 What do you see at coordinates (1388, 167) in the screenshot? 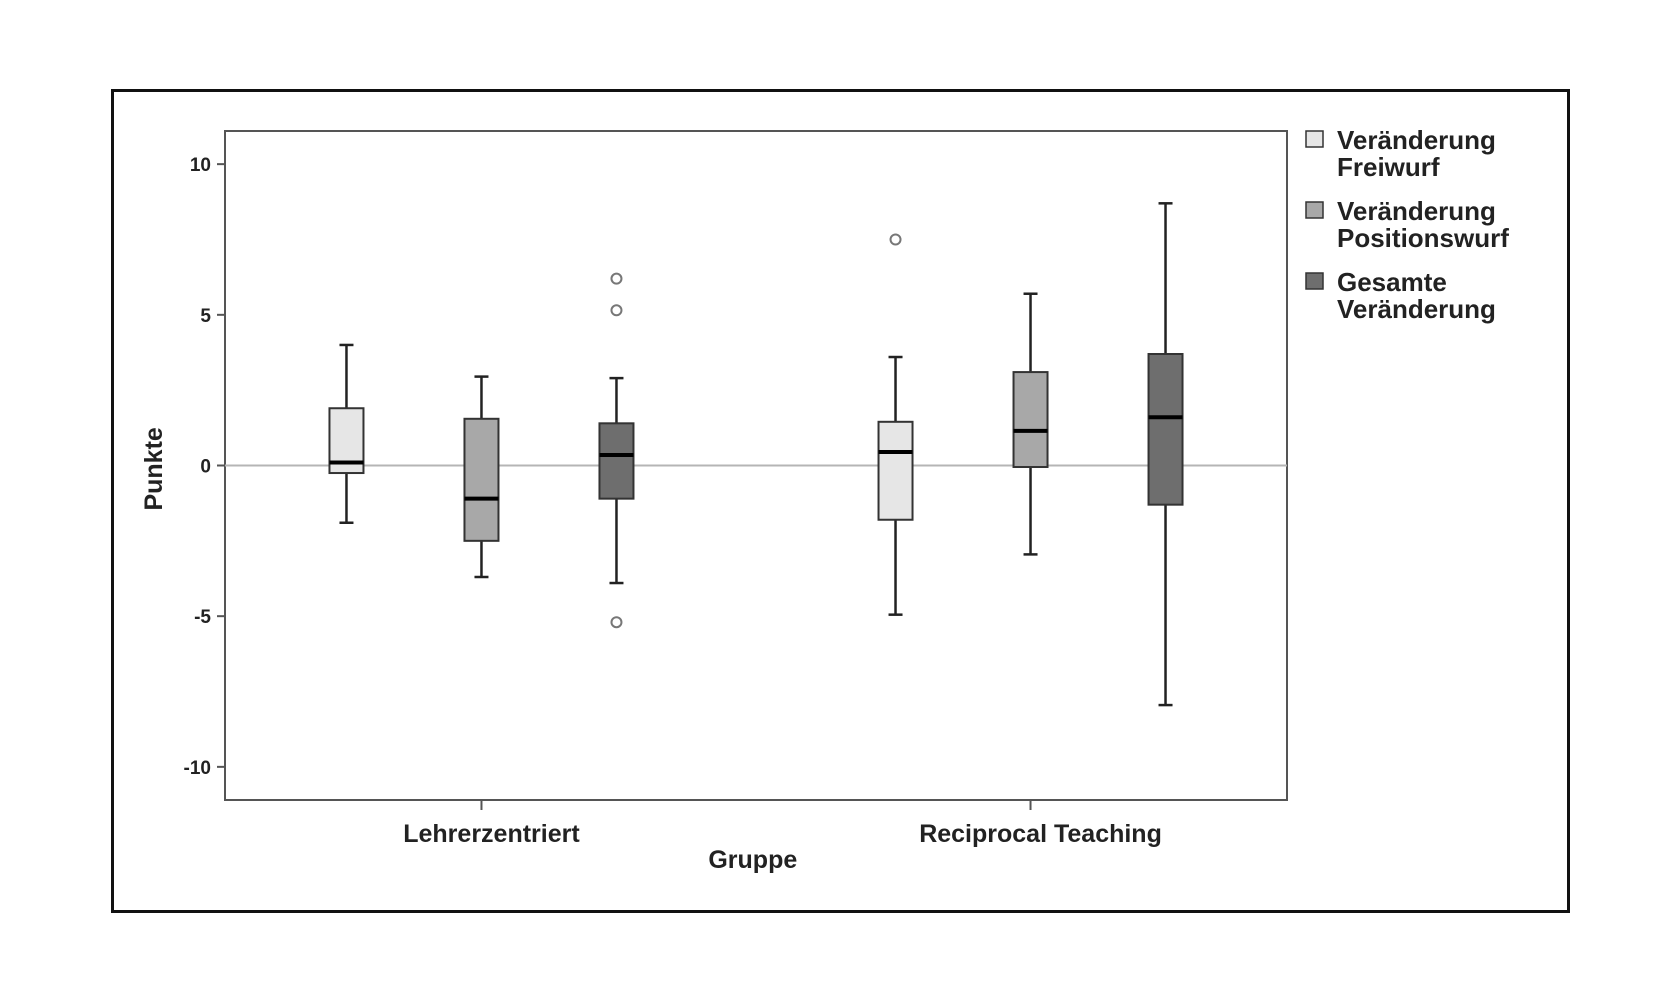
I see `legend-label-line-1: Freiwurf` at bounding box center [1388, 167].